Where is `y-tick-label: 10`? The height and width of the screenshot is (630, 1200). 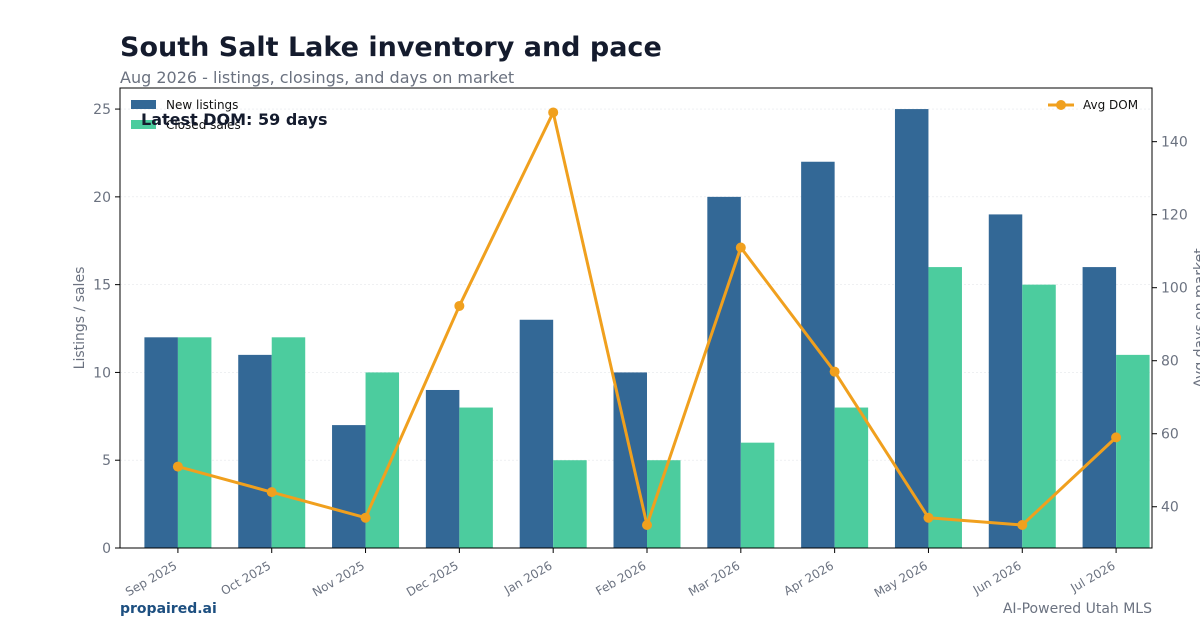
y-tick-label: 10 is located at coordinates (102, 373).